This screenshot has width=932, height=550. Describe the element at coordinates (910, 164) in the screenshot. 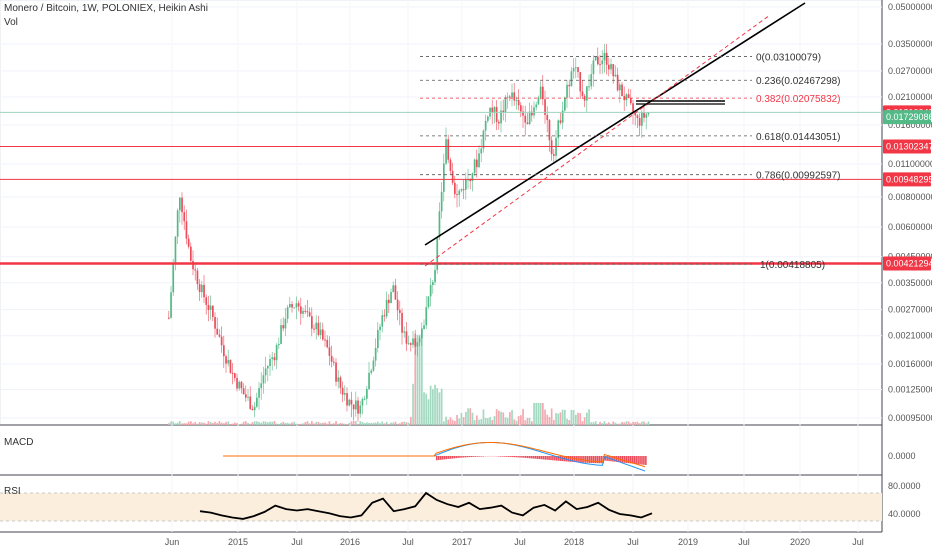

I see `price-tick: 0.01100000` at that location.